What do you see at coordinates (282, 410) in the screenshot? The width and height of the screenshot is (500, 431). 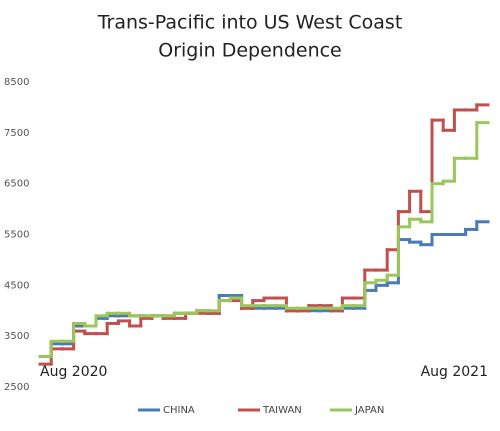 I see `legend-label: TAIWAN` at bounding box center [282, 410].